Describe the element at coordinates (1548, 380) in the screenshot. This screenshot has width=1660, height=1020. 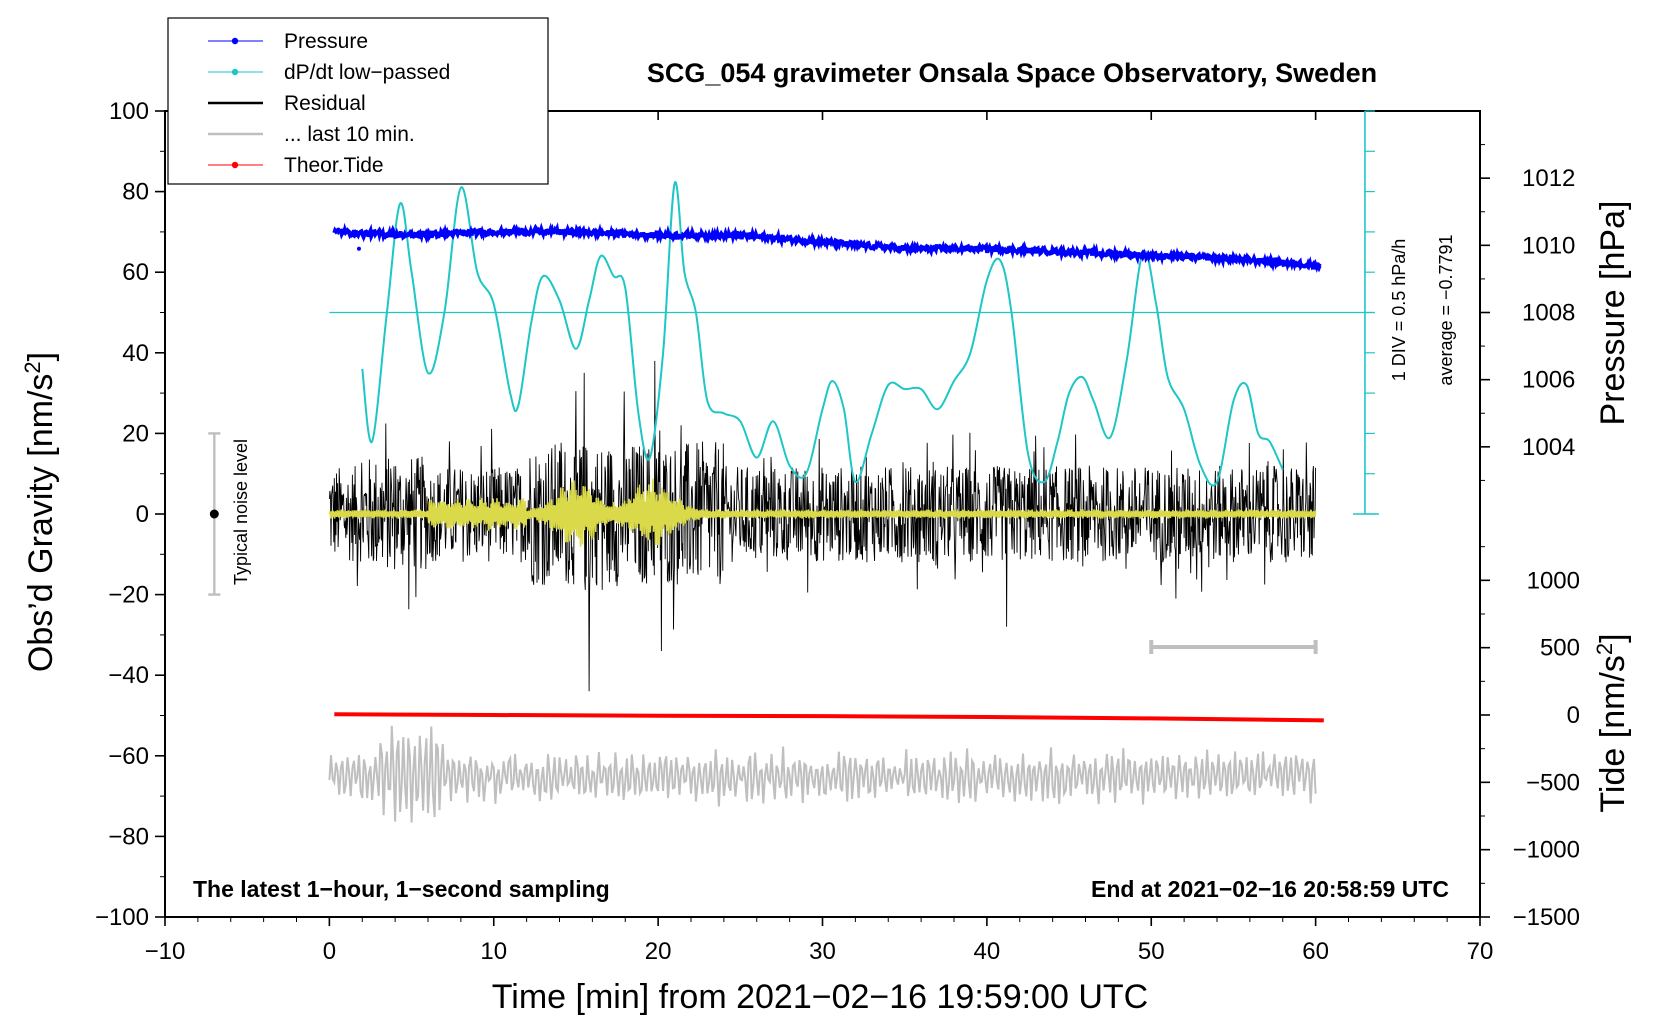
I see `pressure-tick-label: 1006` at that location.